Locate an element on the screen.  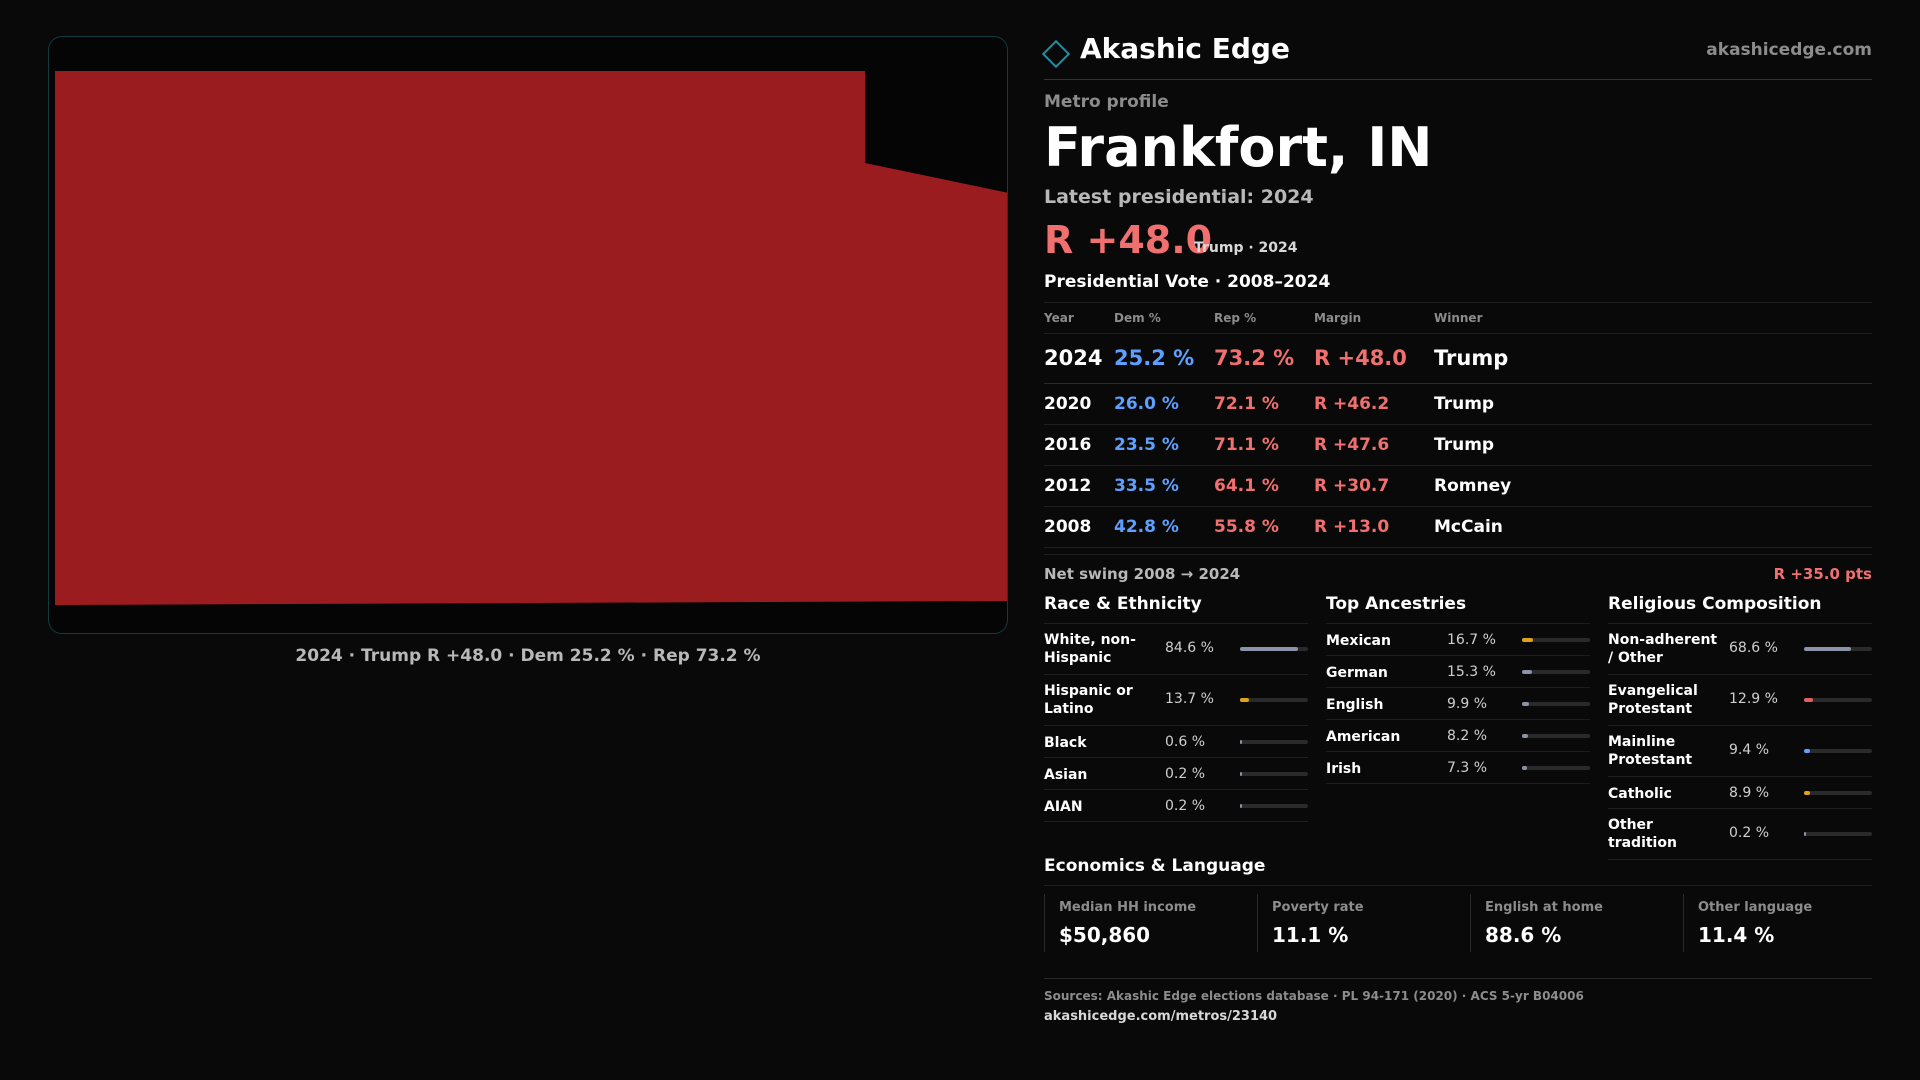
stat-card: Median HH income $50,860 is located at coordinates (1144, 922).